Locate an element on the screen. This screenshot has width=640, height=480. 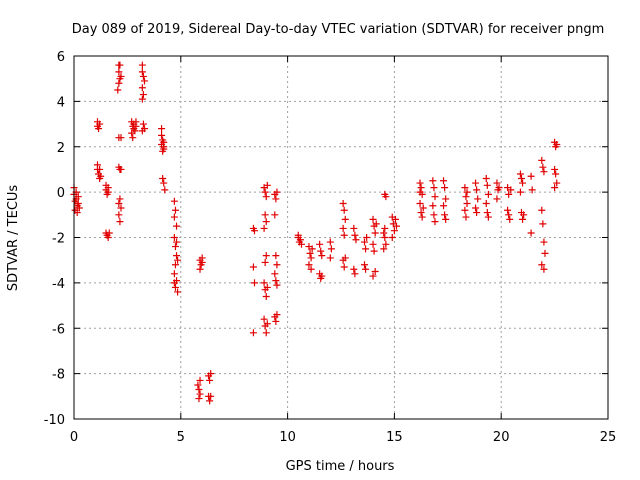
y-tick-label: 0 is located at coordinates (61, 193).